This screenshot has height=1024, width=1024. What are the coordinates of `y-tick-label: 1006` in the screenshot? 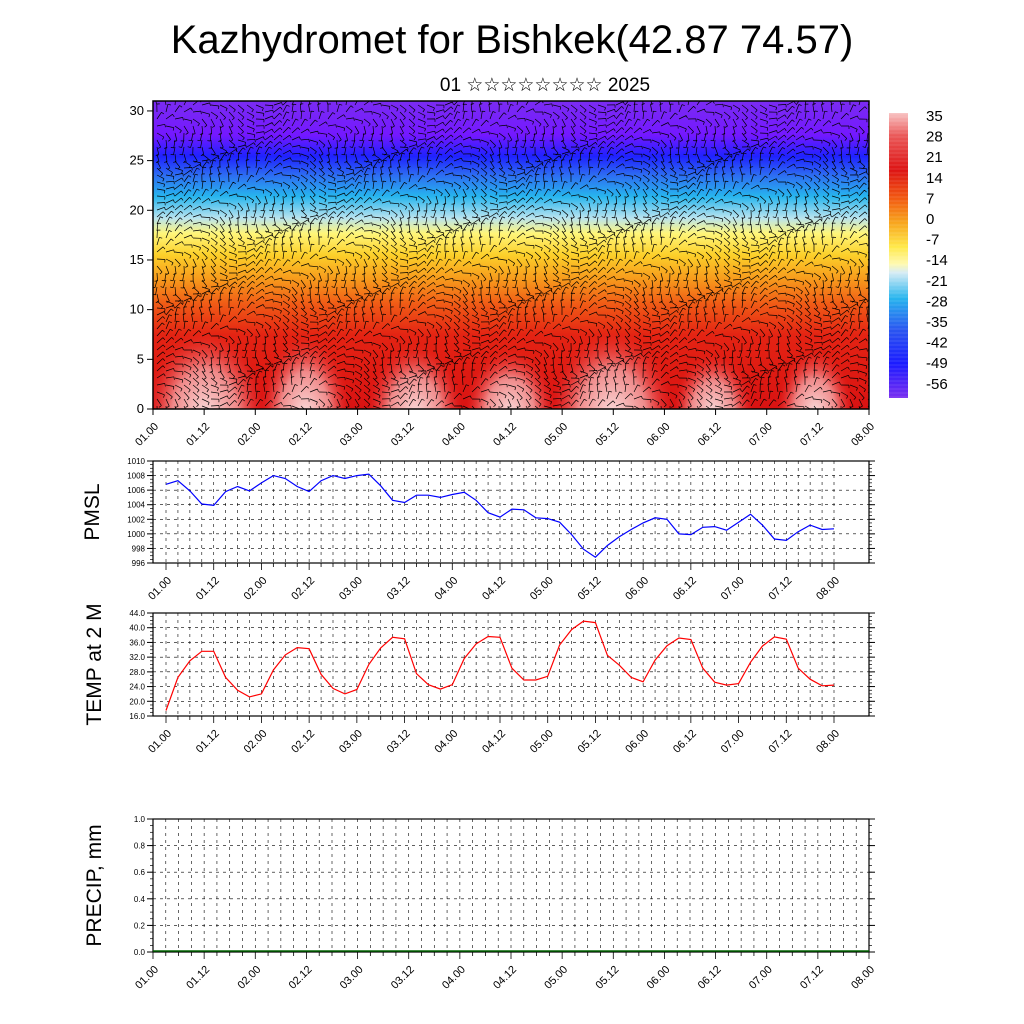 It's located at (136, 490).